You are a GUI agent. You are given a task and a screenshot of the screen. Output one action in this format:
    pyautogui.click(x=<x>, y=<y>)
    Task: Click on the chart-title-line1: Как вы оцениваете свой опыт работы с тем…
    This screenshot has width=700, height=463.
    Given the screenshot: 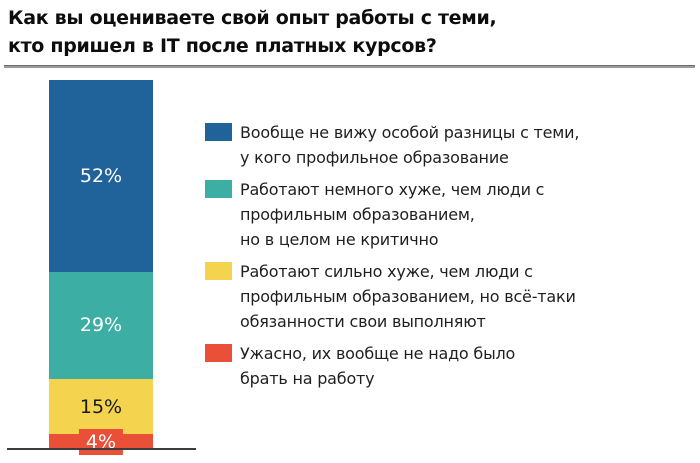 What is the action you would take?
    pyautogui.click(x=252, y=18)
    